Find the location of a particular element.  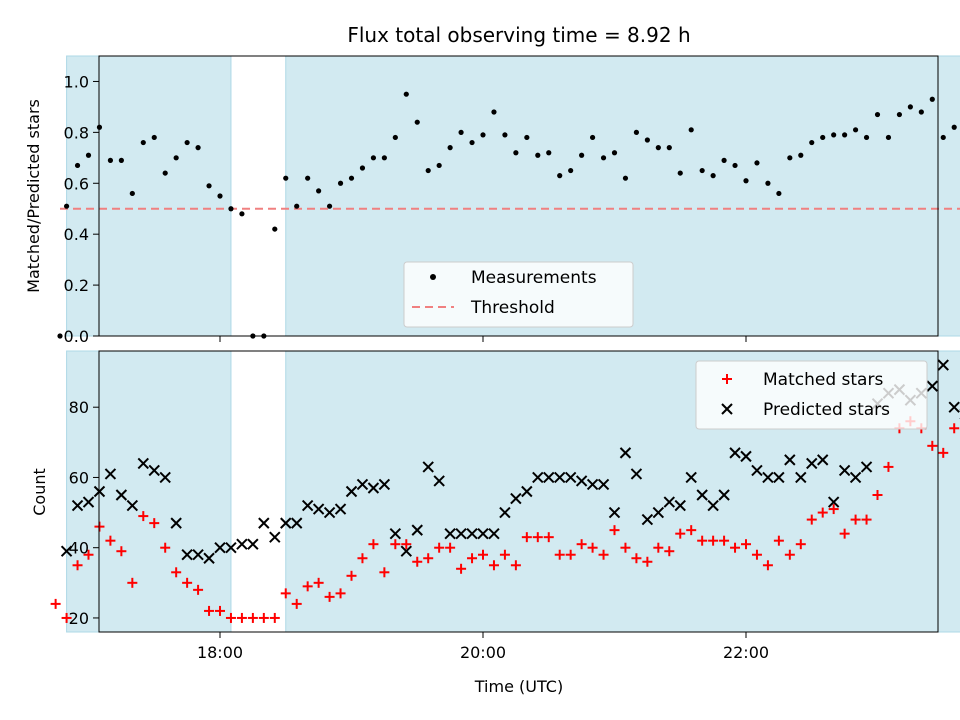

bottom-y-tick-label: 20 is located at coordinates (79, 618).